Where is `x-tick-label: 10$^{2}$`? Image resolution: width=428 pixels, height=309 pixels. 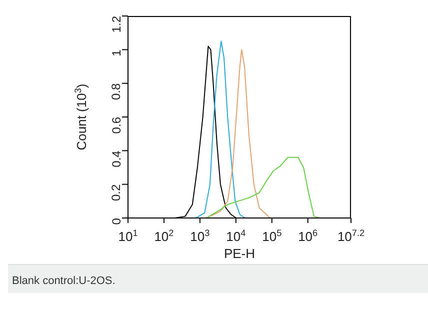 x-tick-label: 10$^{2}$ is located at coordinates (164, 236).